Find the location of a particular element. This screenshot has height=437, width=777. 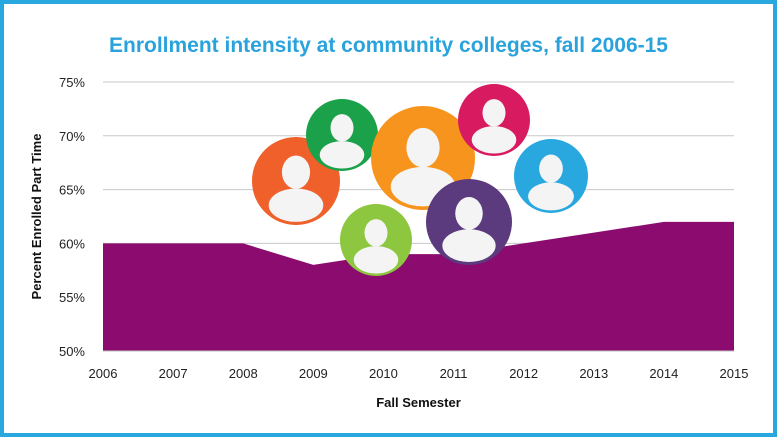

x-tick-label: 2012 is located at coordinates (523, 373).